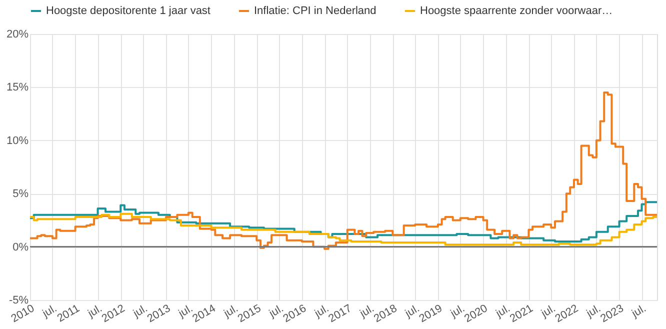  Describe the element at coordinates (17, 34) in the screenshot. I see `y-tick-label: 20%` at that location.